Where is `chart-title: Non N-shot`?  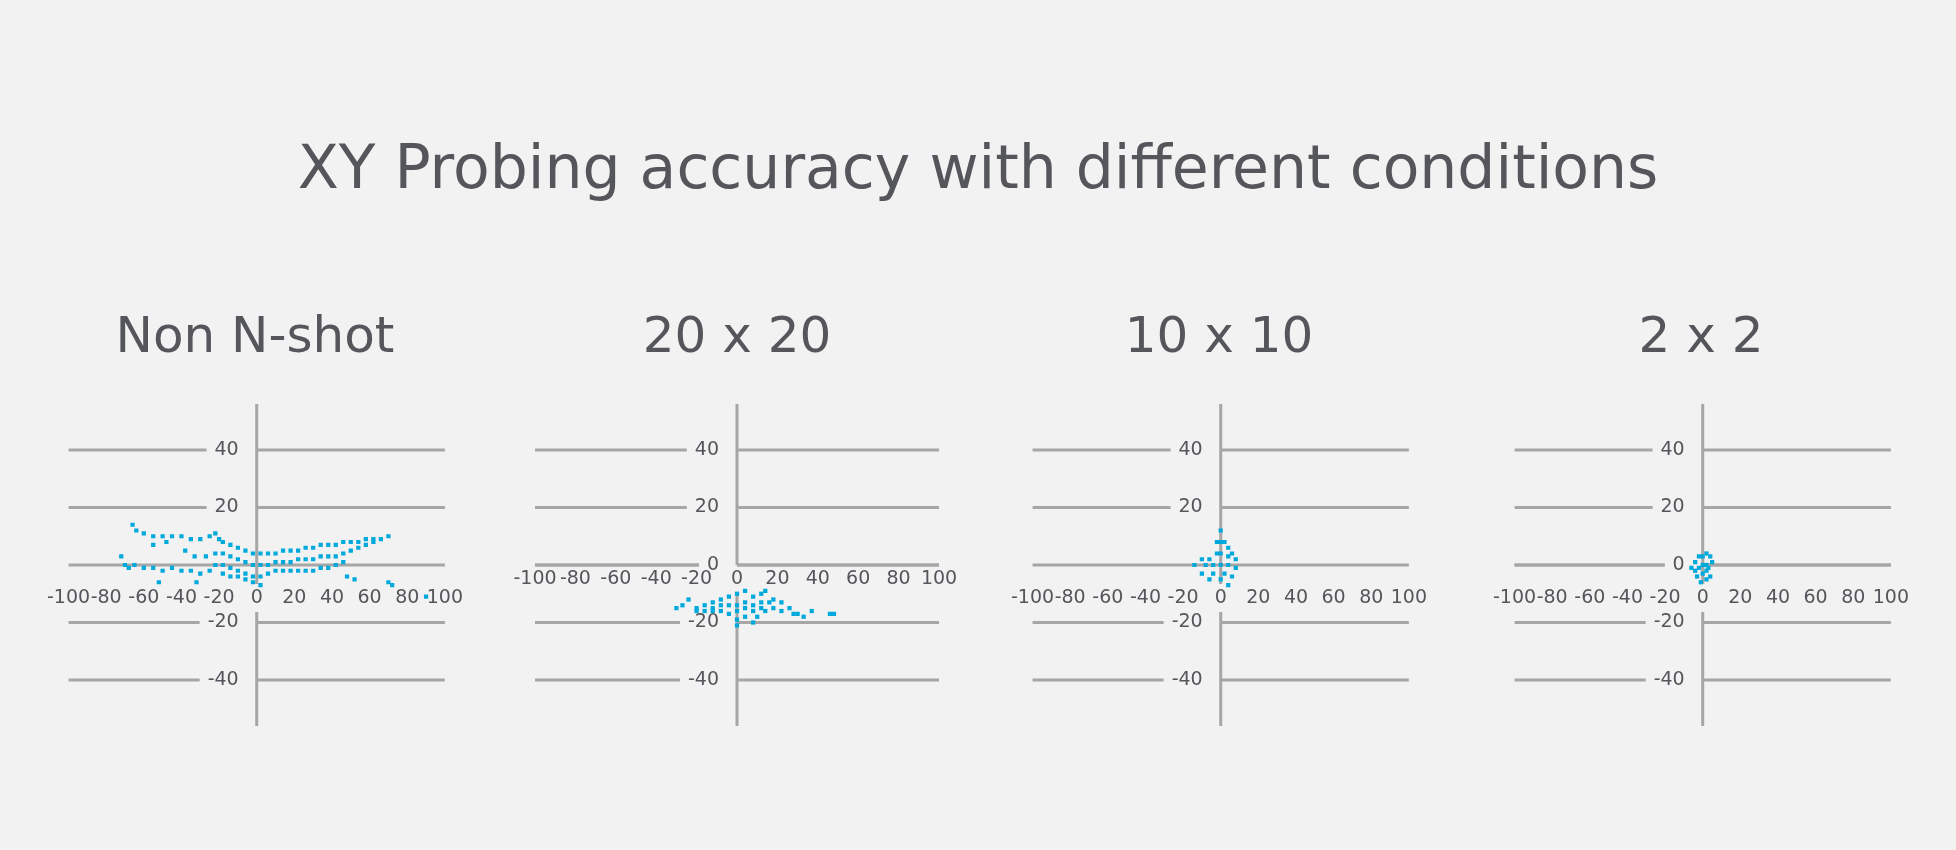
chart-title: Non N-shot is located at coordinates (255, 335).